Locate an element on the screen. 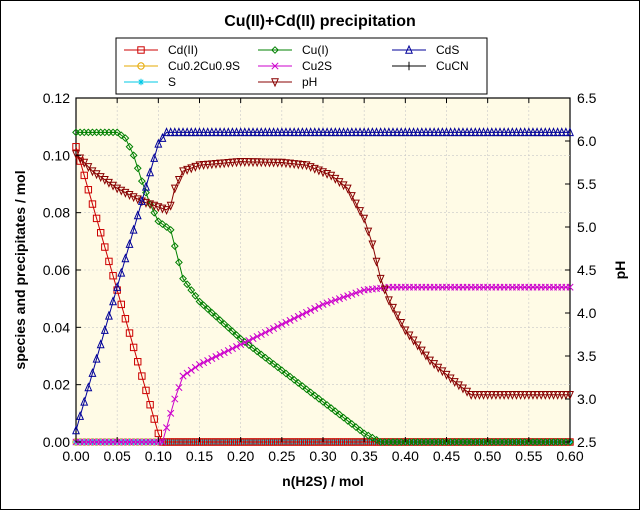 This screenshot has height=510, width=640. y-tick-label: 0.10 is located at coordinates (56, 155).